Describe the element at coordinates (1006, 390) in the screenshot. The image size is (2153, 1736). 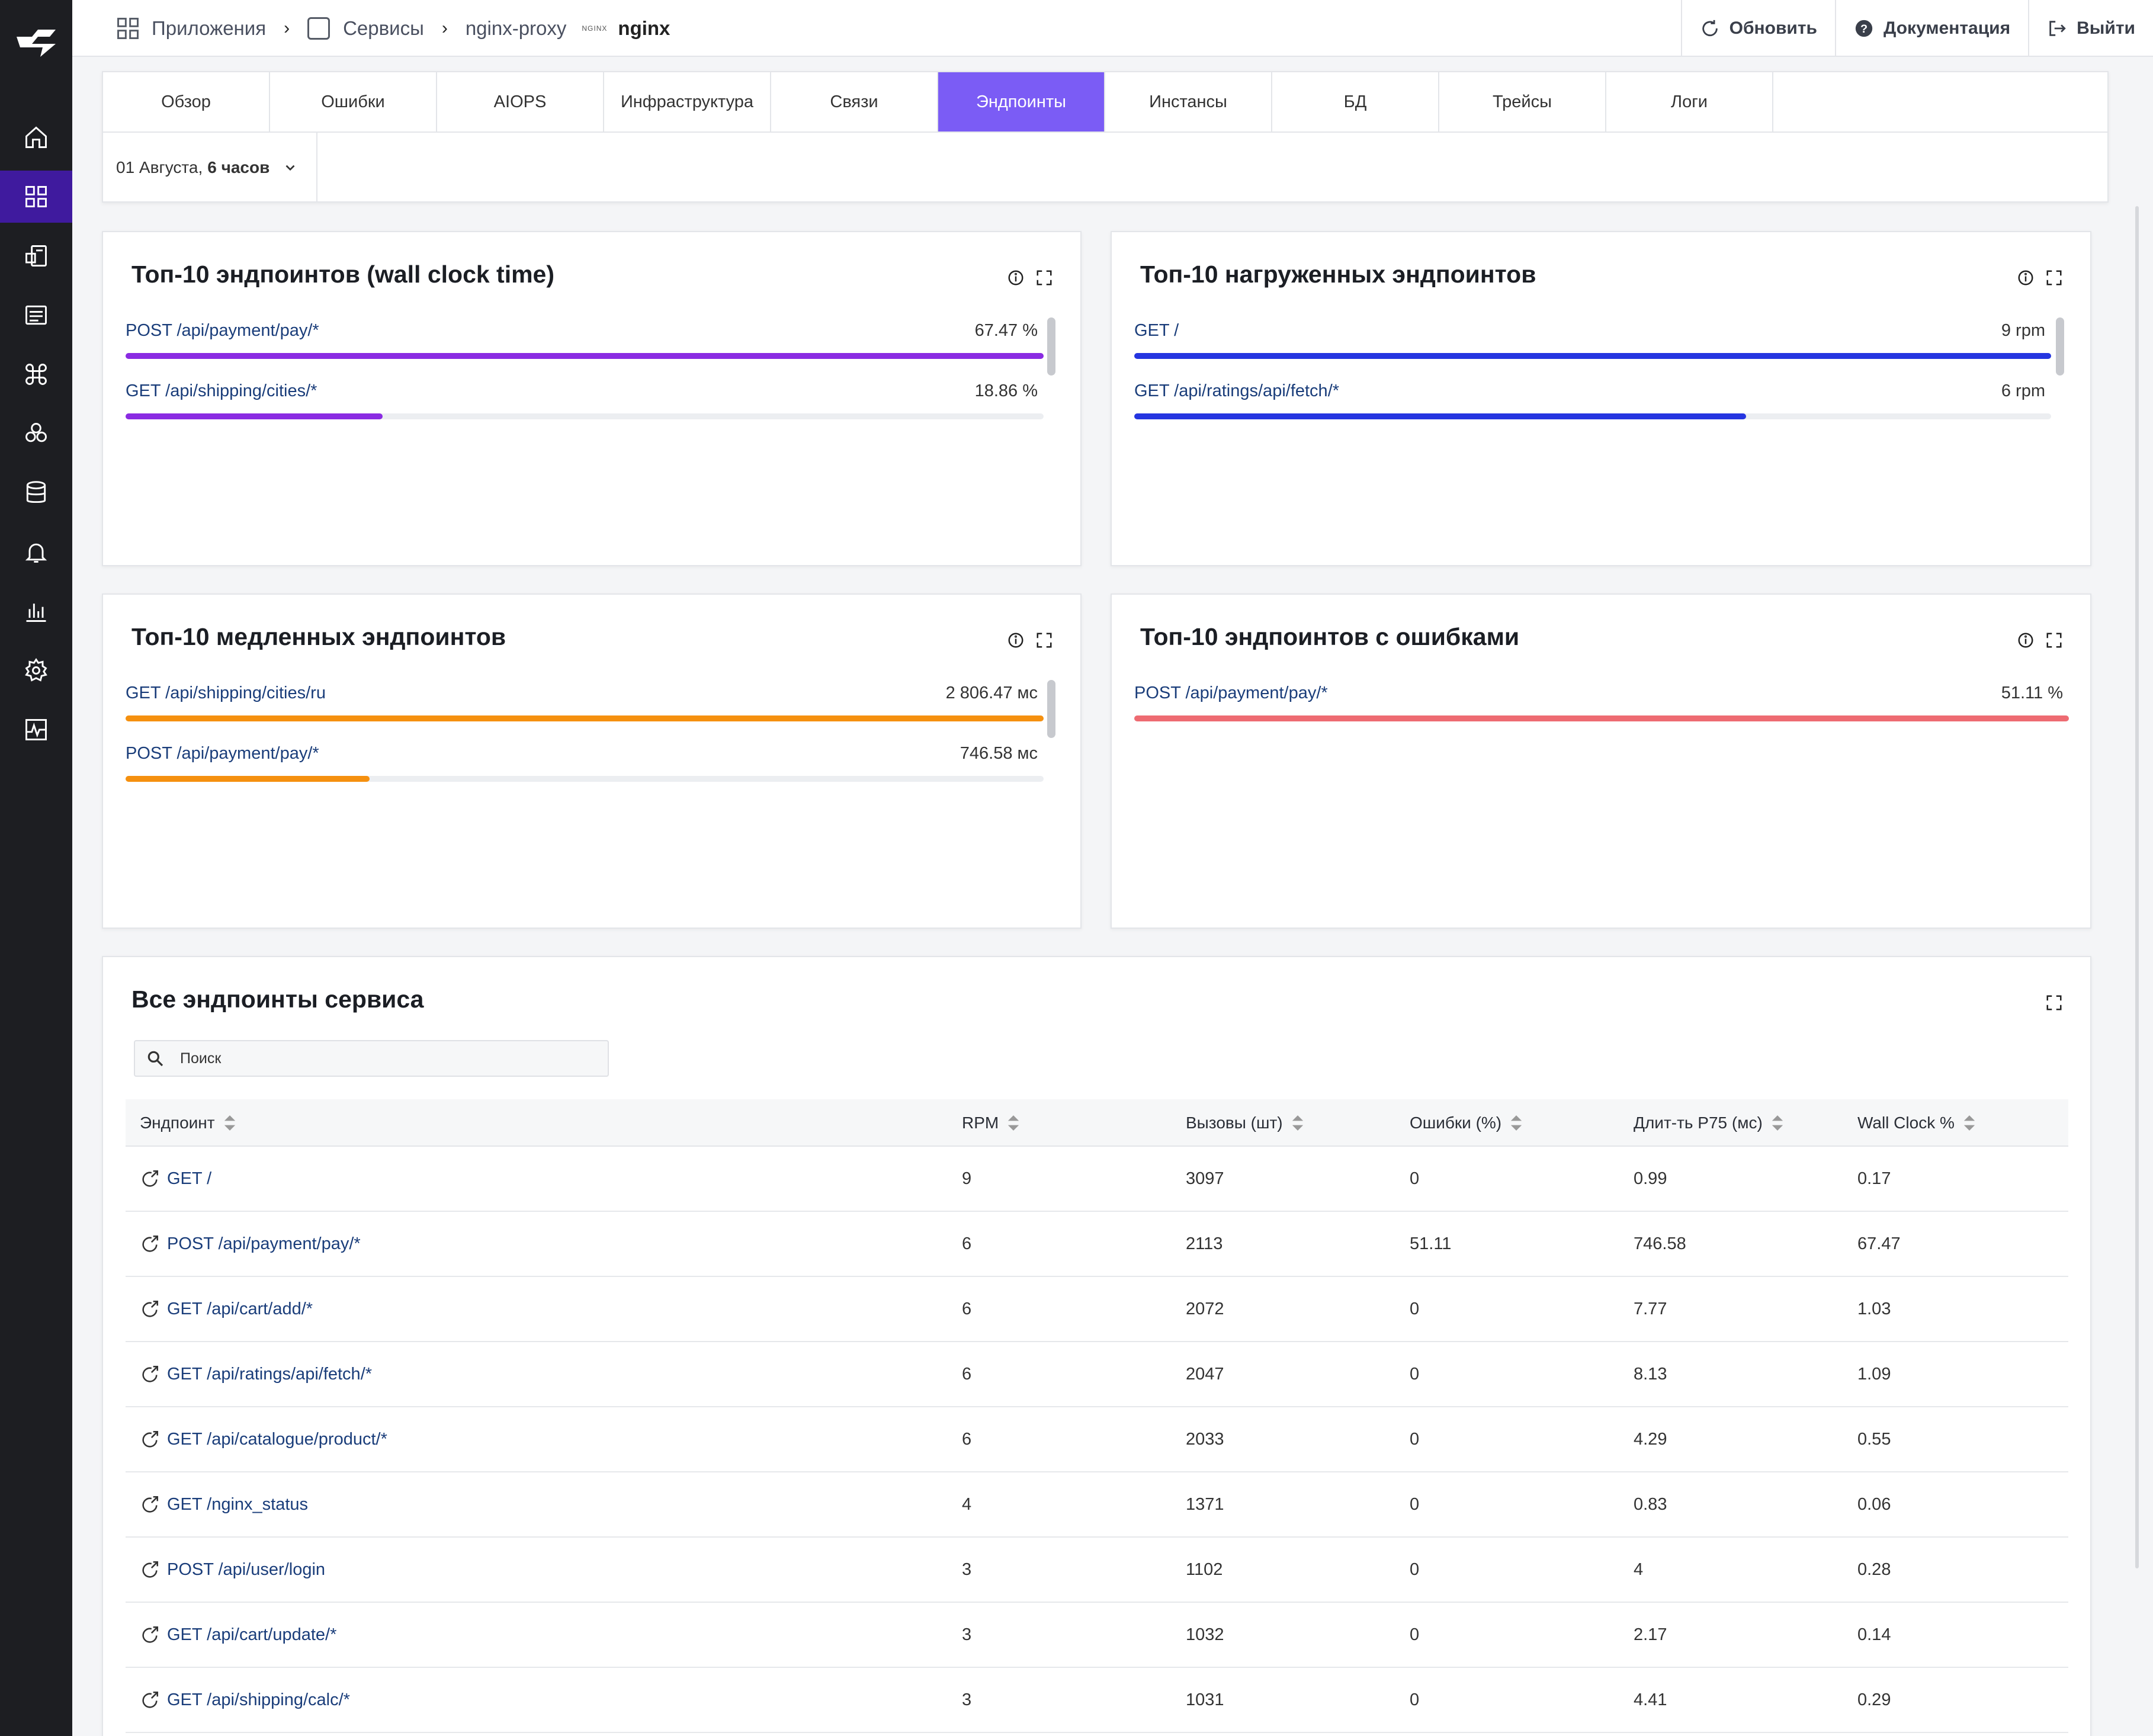
I see `metric-value: 18.86 %` at that location.